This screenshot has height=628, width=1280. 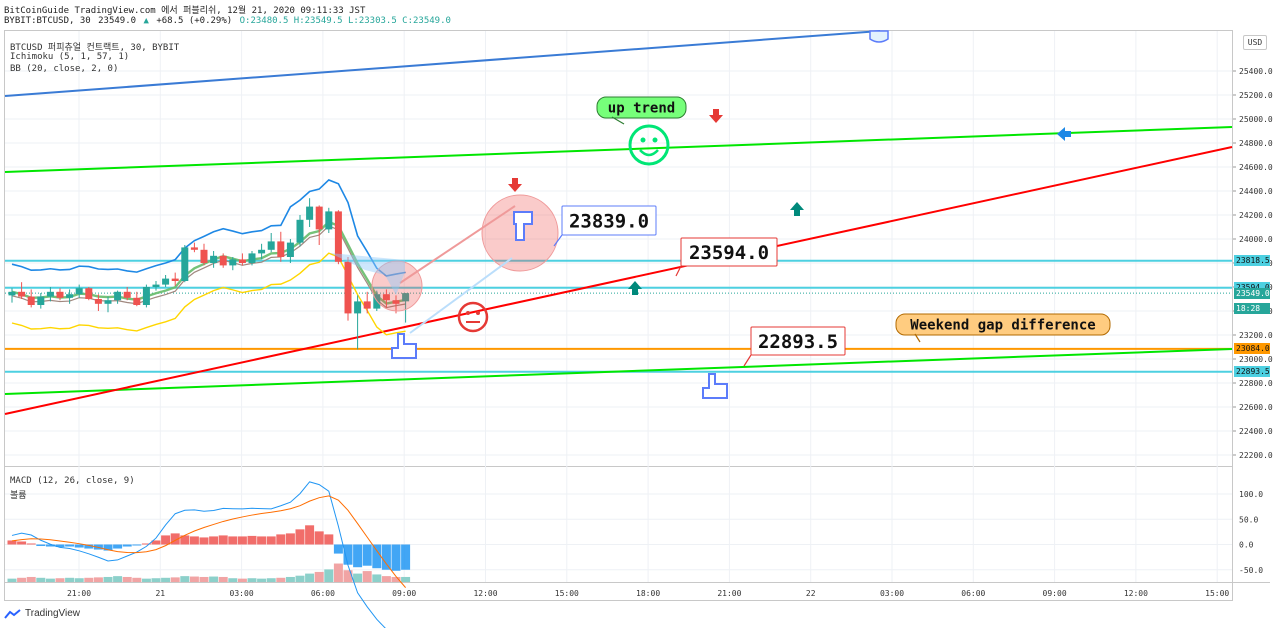 I want to click on x-tick-label: 09:00, so click(x=404, y=593).